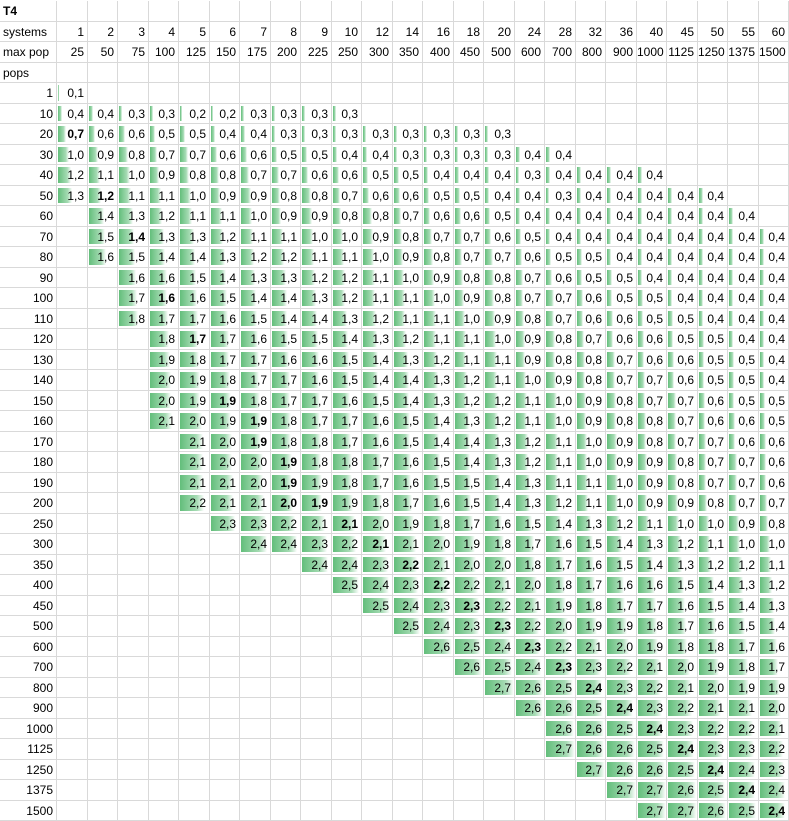 The height and width of the screenshot is (821, 789). I want to click on pops-row-label: 1500, so click(28, 811).